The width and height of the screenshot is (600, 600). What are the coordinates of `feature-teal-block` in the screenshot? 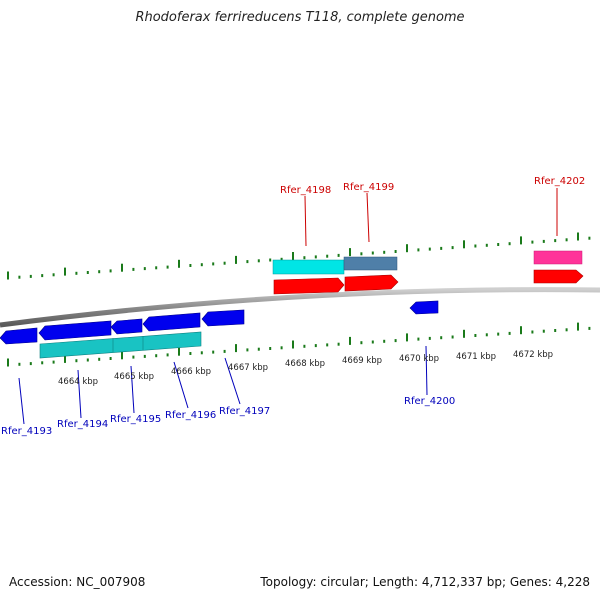 It's located at (120, 345).